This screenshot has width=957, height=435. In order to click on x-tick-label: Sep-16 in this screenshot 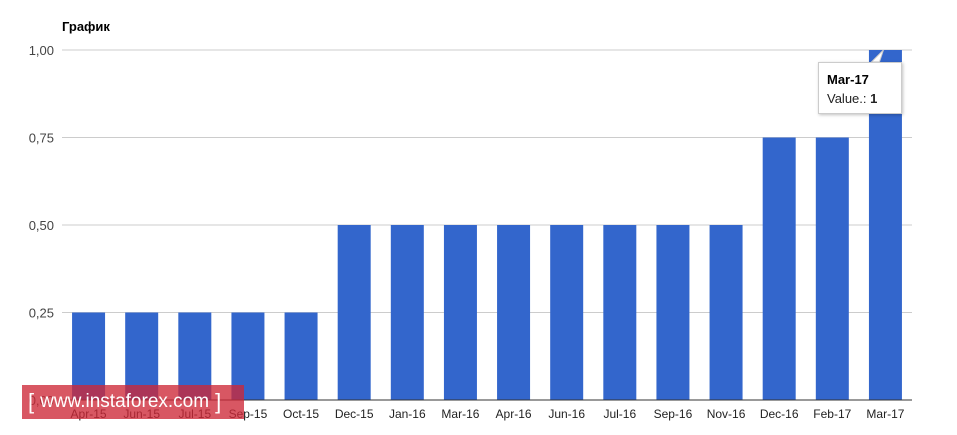, I will do `click(673, 414)`.